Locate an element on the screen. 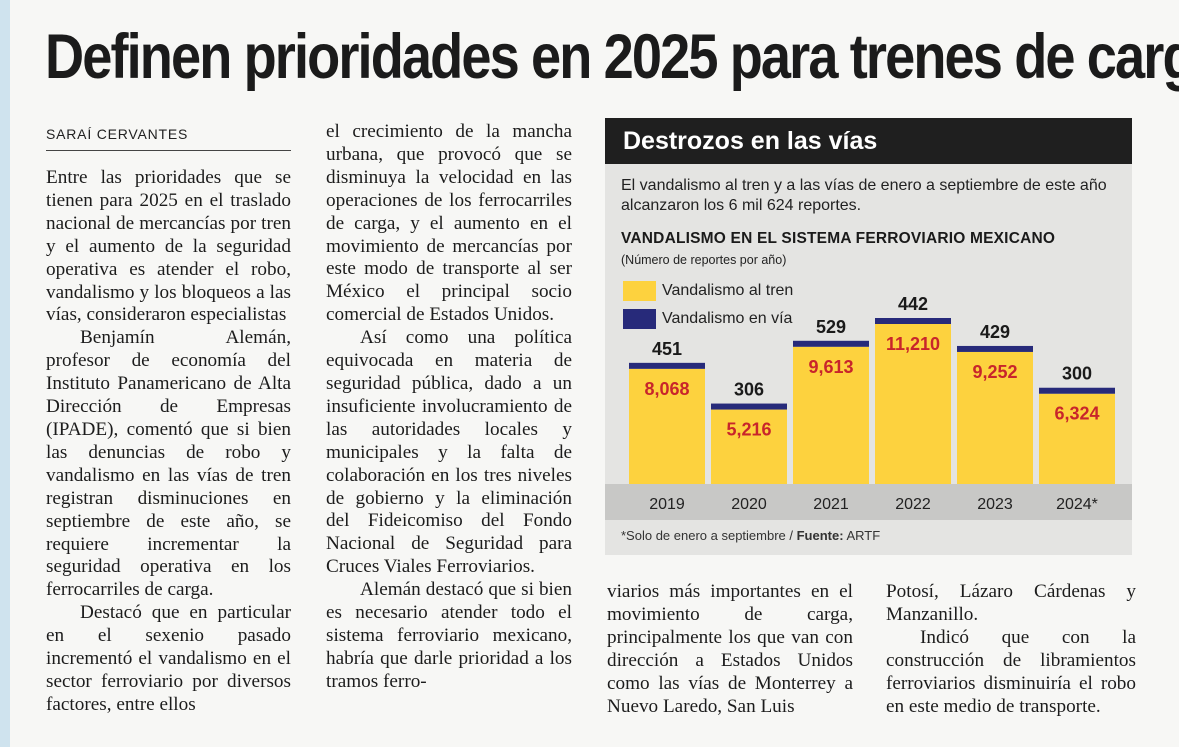  data-label-tren: 8,068 is located at coordinates (666, 389).